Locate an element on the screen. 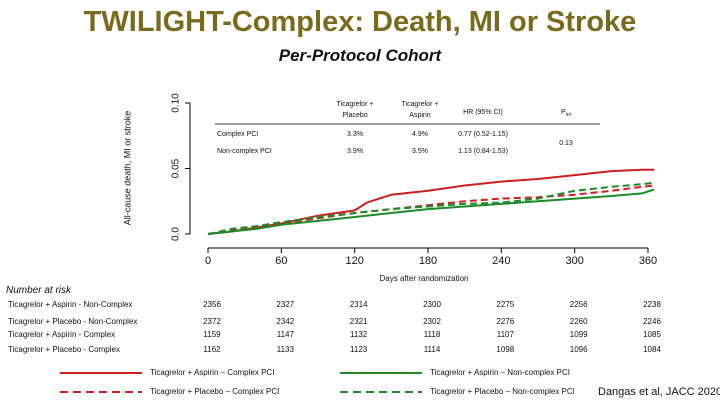 Image resolution: width=720 pixels, height=405 pixels. risk-value: 2276 is located at coordinates (505, 321).